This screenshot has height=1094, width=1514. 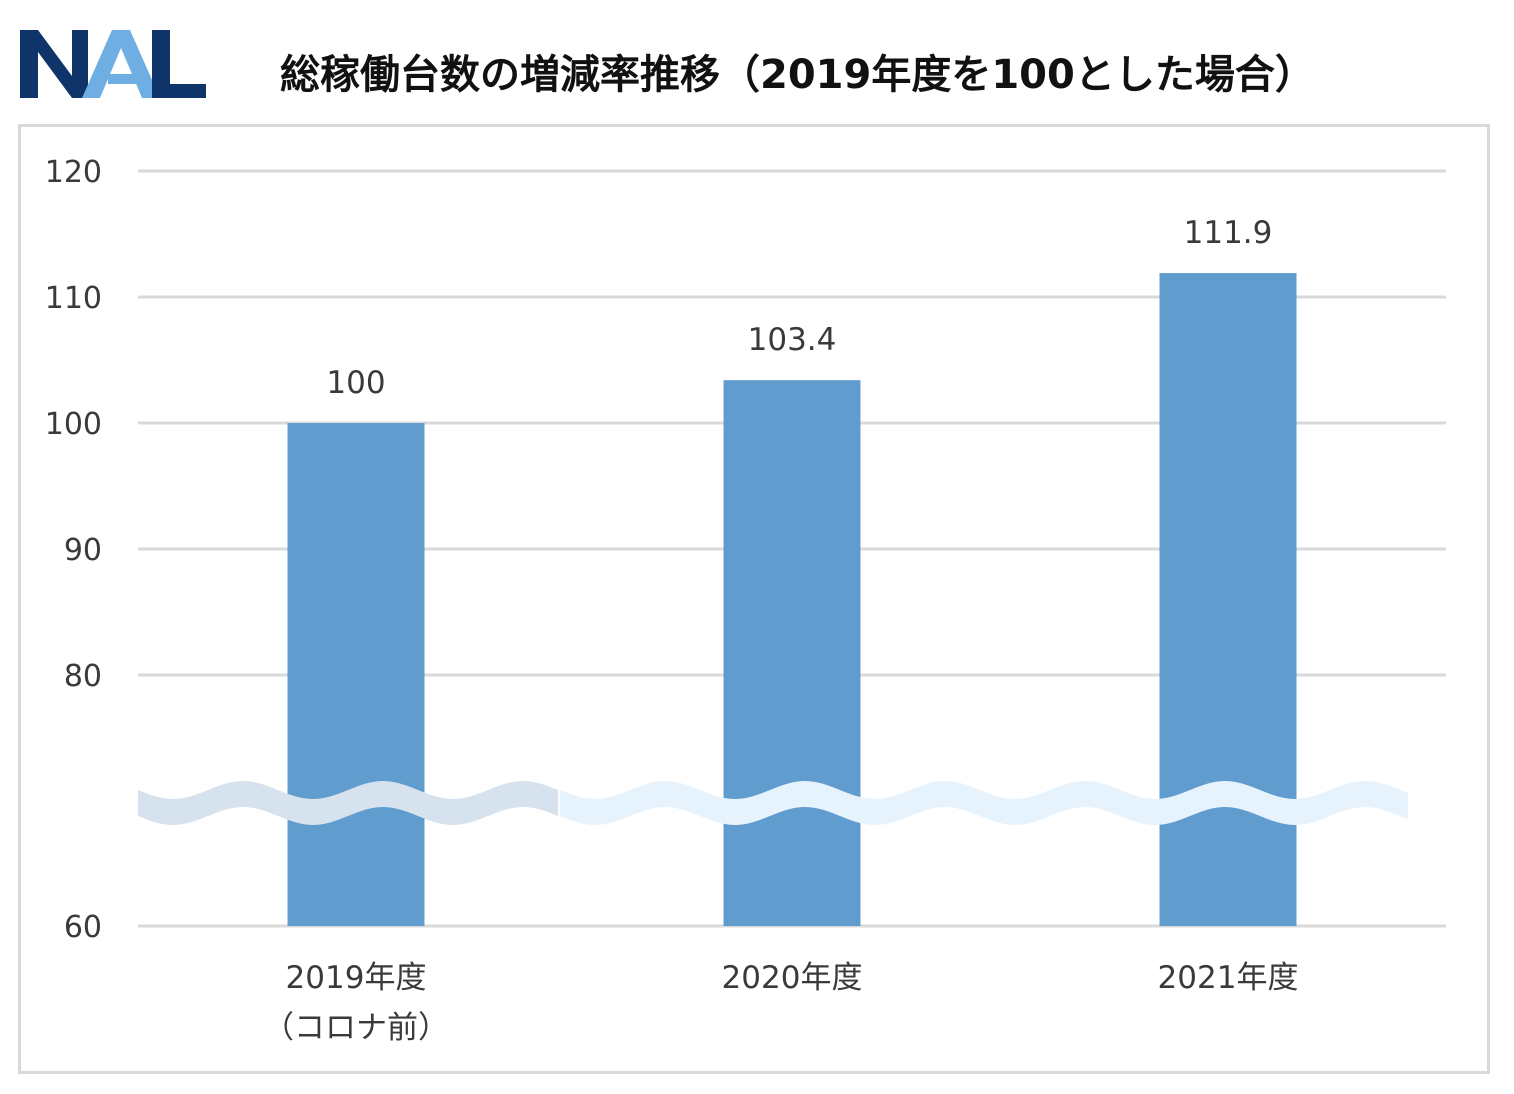 What do you see at coordinates (792, 978) in the screenshot?
I see `category-label: 2020年度` at bounding box center [792, 978].